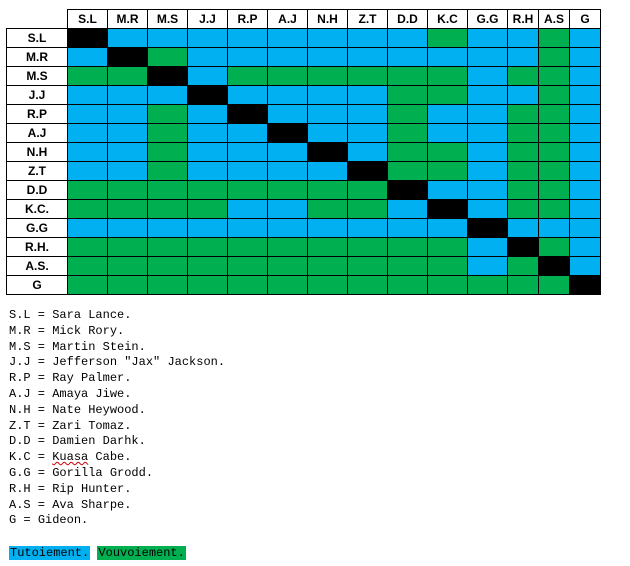 The width and height of the screenshot is (630, 566). What do you see at coordinates (20, 346) in the screenshot?
I see `legend-abbr: M.S` at bounding box center [20, 346].